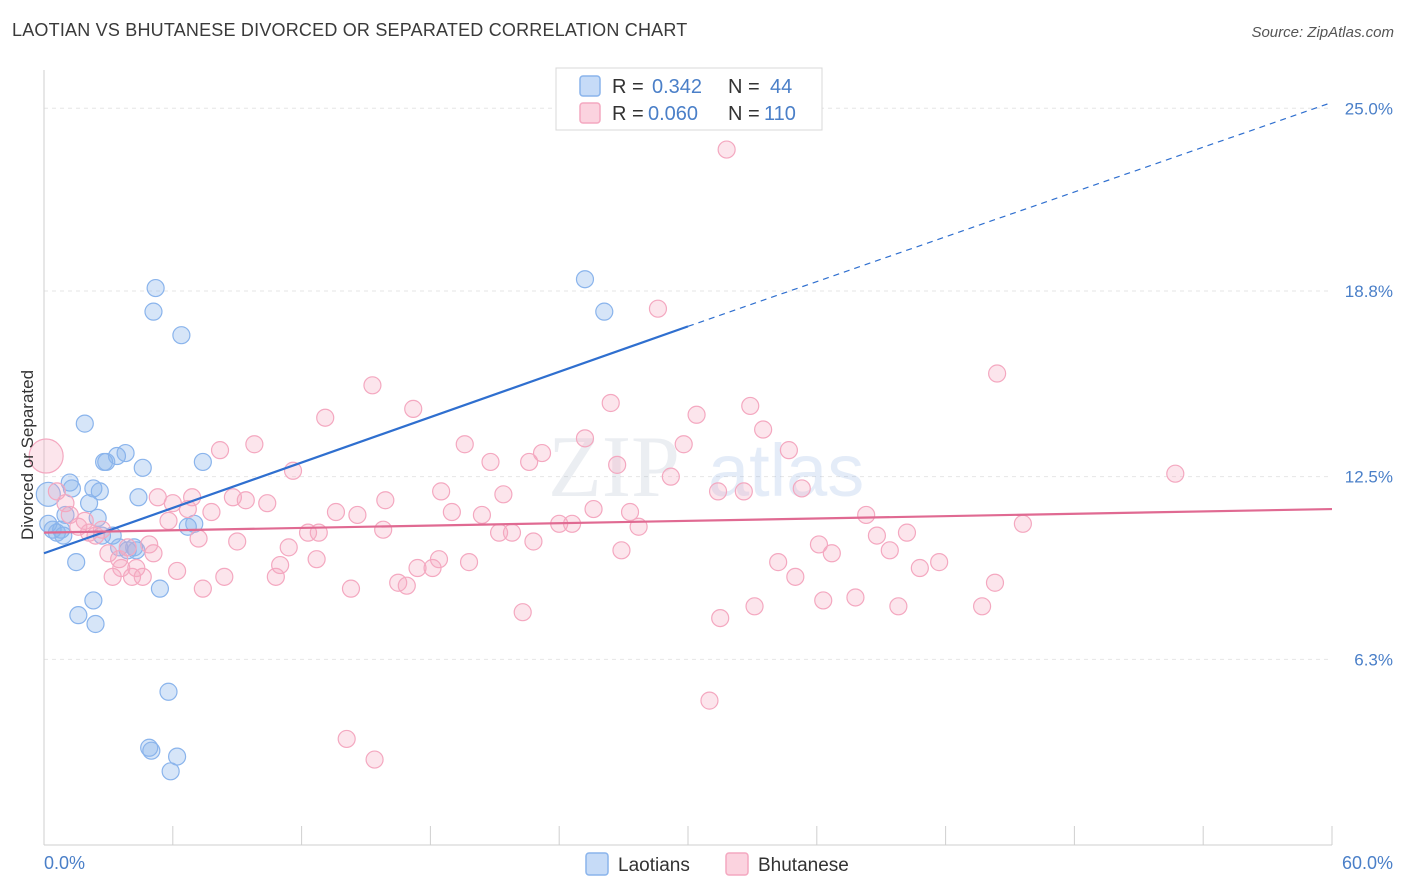 This screenshot has height=892, width=1406. Describe the element at coordinates (688, 520) in the screenshot. I see `bhutanese-trend-line` at that location.